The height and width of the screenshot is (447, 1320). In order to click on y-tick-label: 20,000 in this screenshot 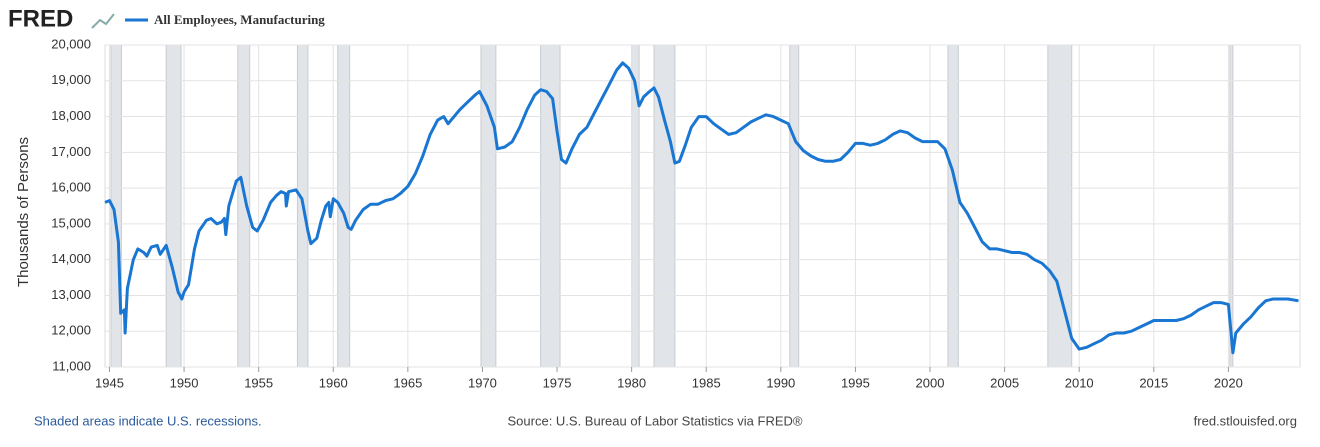, I will do `click(71, 43)`.